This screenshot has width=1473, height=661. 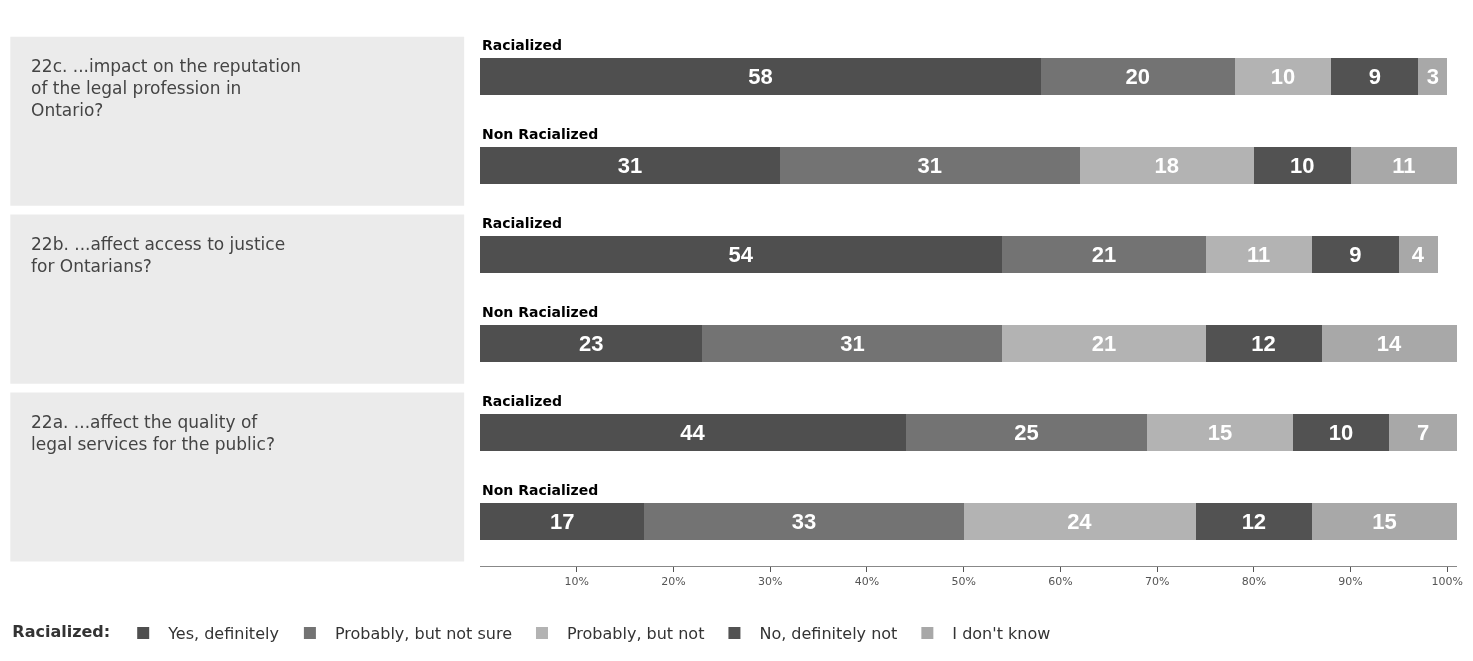 What do you see at coordinates (635, 634) in the screenshot?
I see `legend-label: Probably, but not` at bounding box center [635, 634].